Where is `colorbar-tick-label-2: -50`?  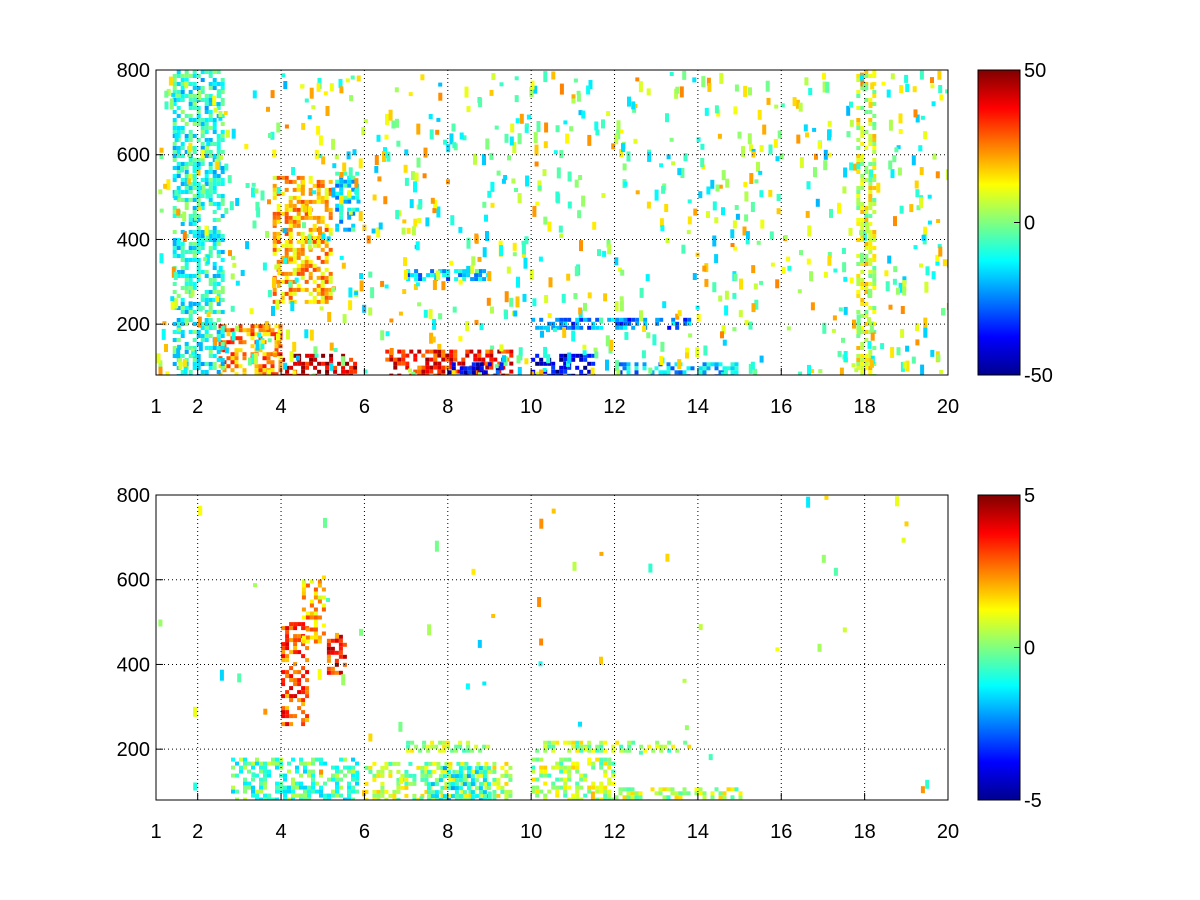 colorbar-tick-label-2: -50 is located at coordinates (1038, 376).